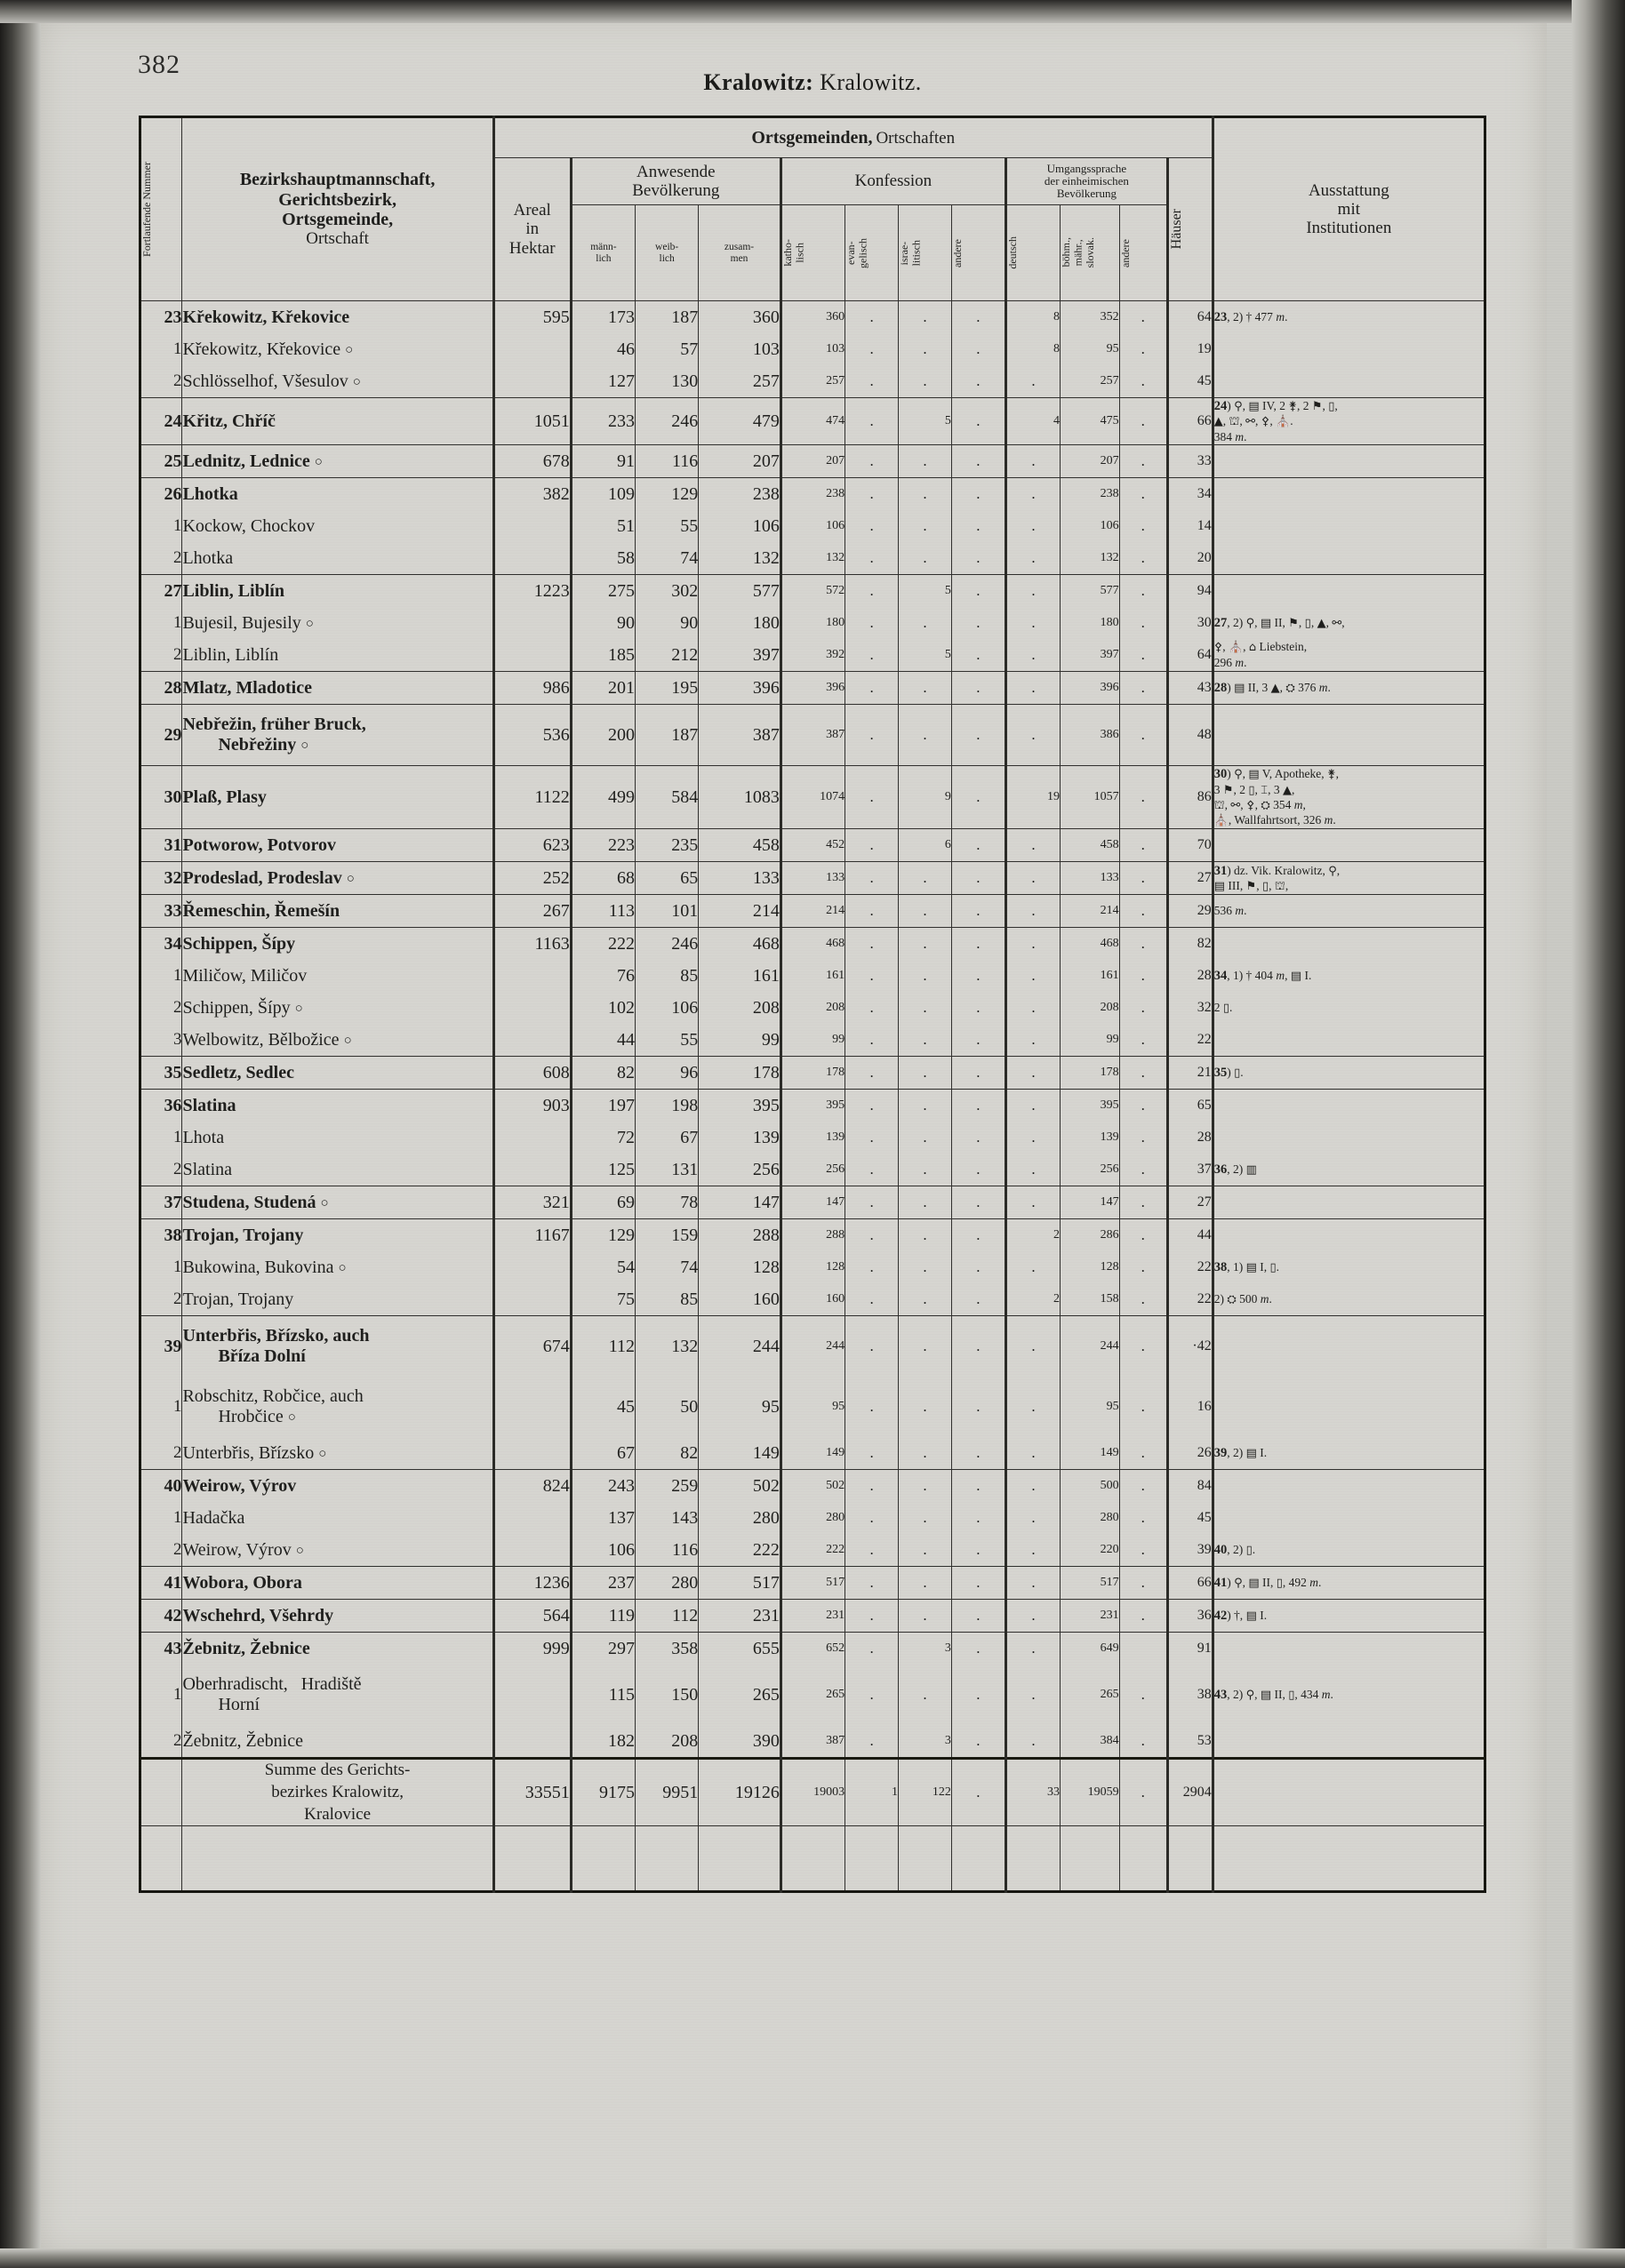  Describe the element at coordinates (1348, 624) in the screenshot. I see `row-ausstattung: 27, 2) ⚲, ▤ II, ⚑, ▯, ▲, ⚯,` at that location.